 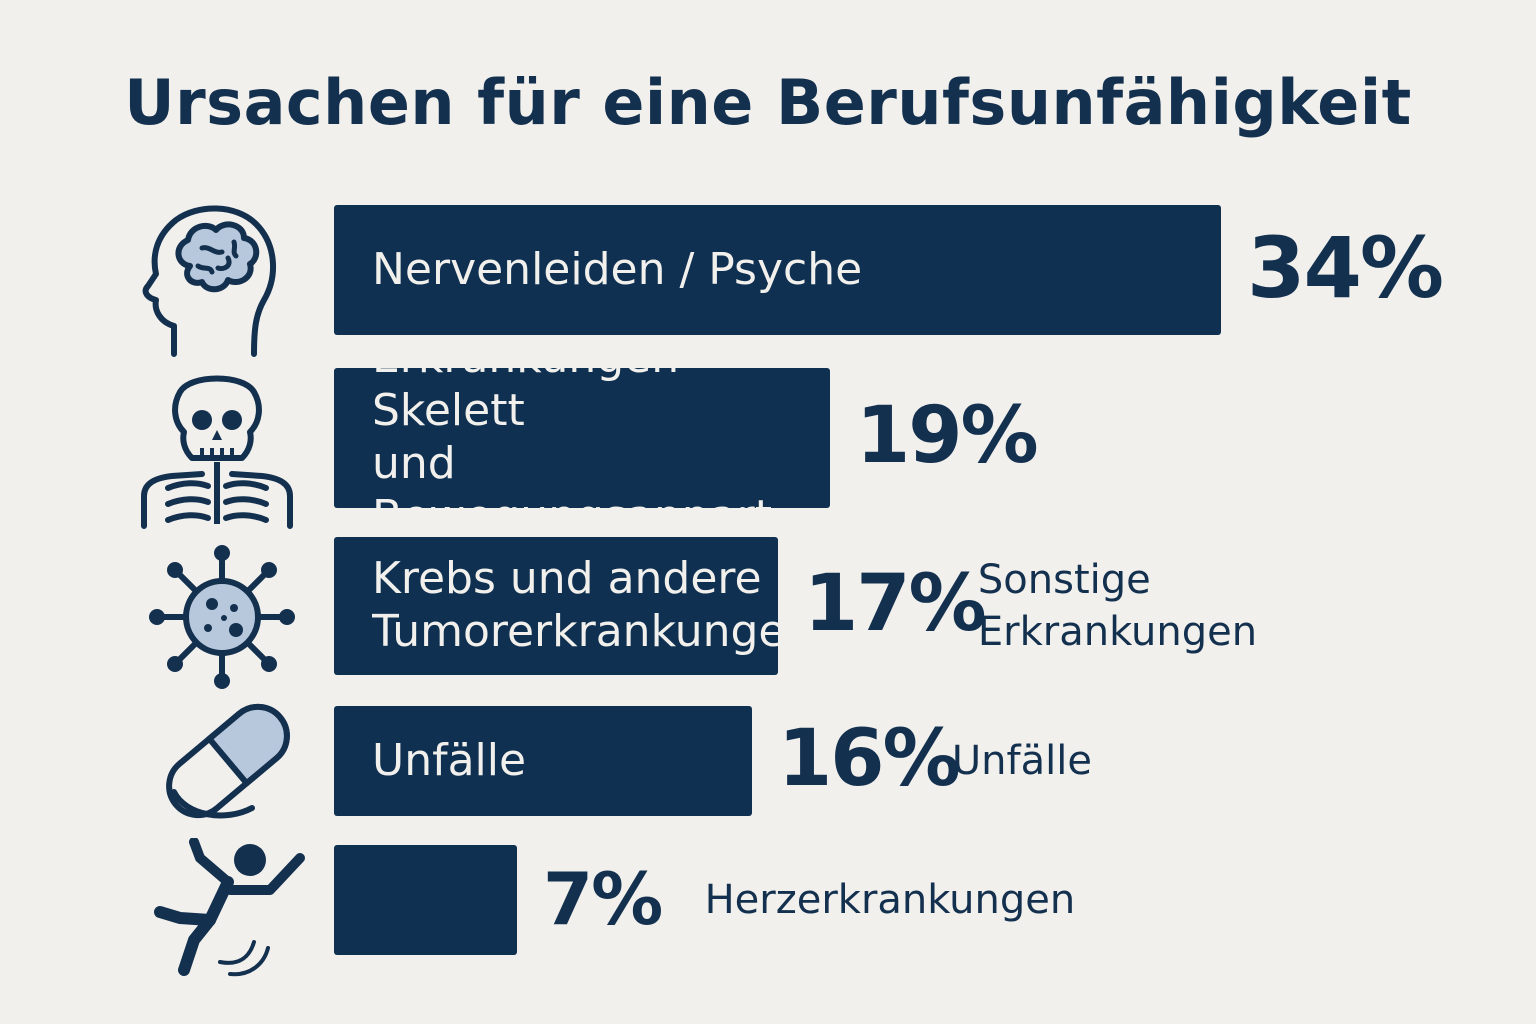 What do you see at coordinates (572, 437) in the screenshot?
I see `bar-label: Erkrankungen Skelett und Bewegungsappart` at bounding box center [572, 437].